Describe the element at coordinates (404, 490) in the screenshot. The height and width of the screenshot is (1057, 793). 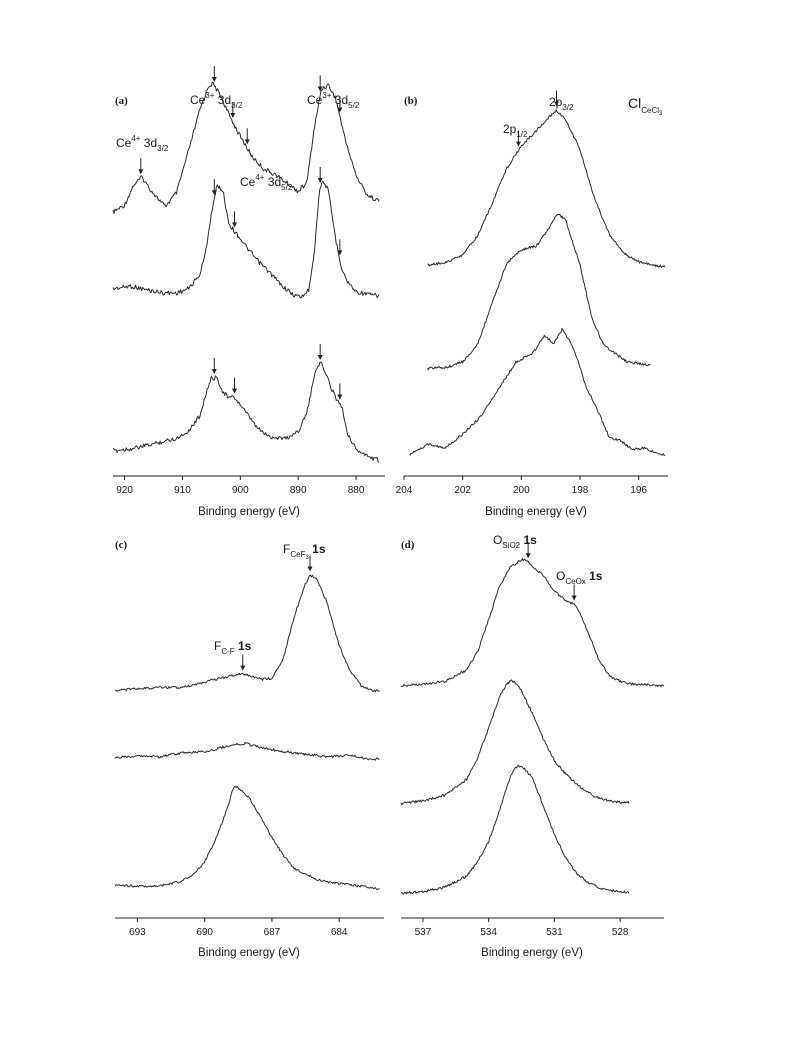
I see `x-tick-label: 204` at that location.